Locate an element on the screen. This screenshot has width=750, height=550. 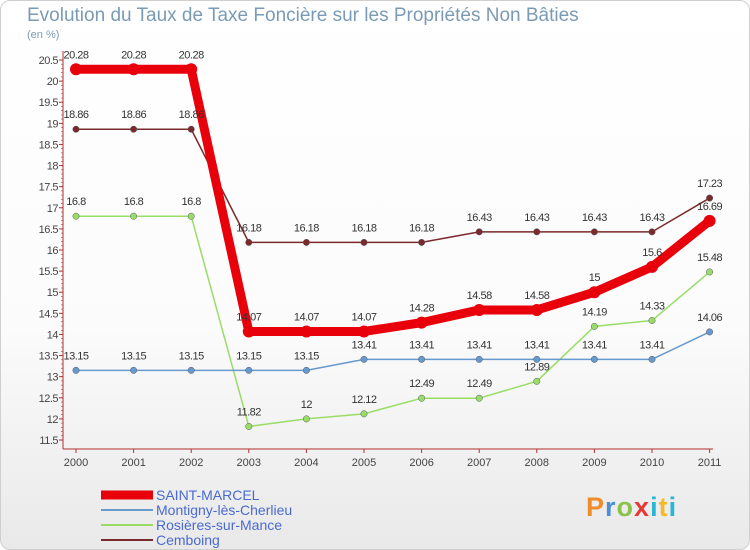
legend-label: Rosières-sur-Mance is located at coordinates (219, 525).